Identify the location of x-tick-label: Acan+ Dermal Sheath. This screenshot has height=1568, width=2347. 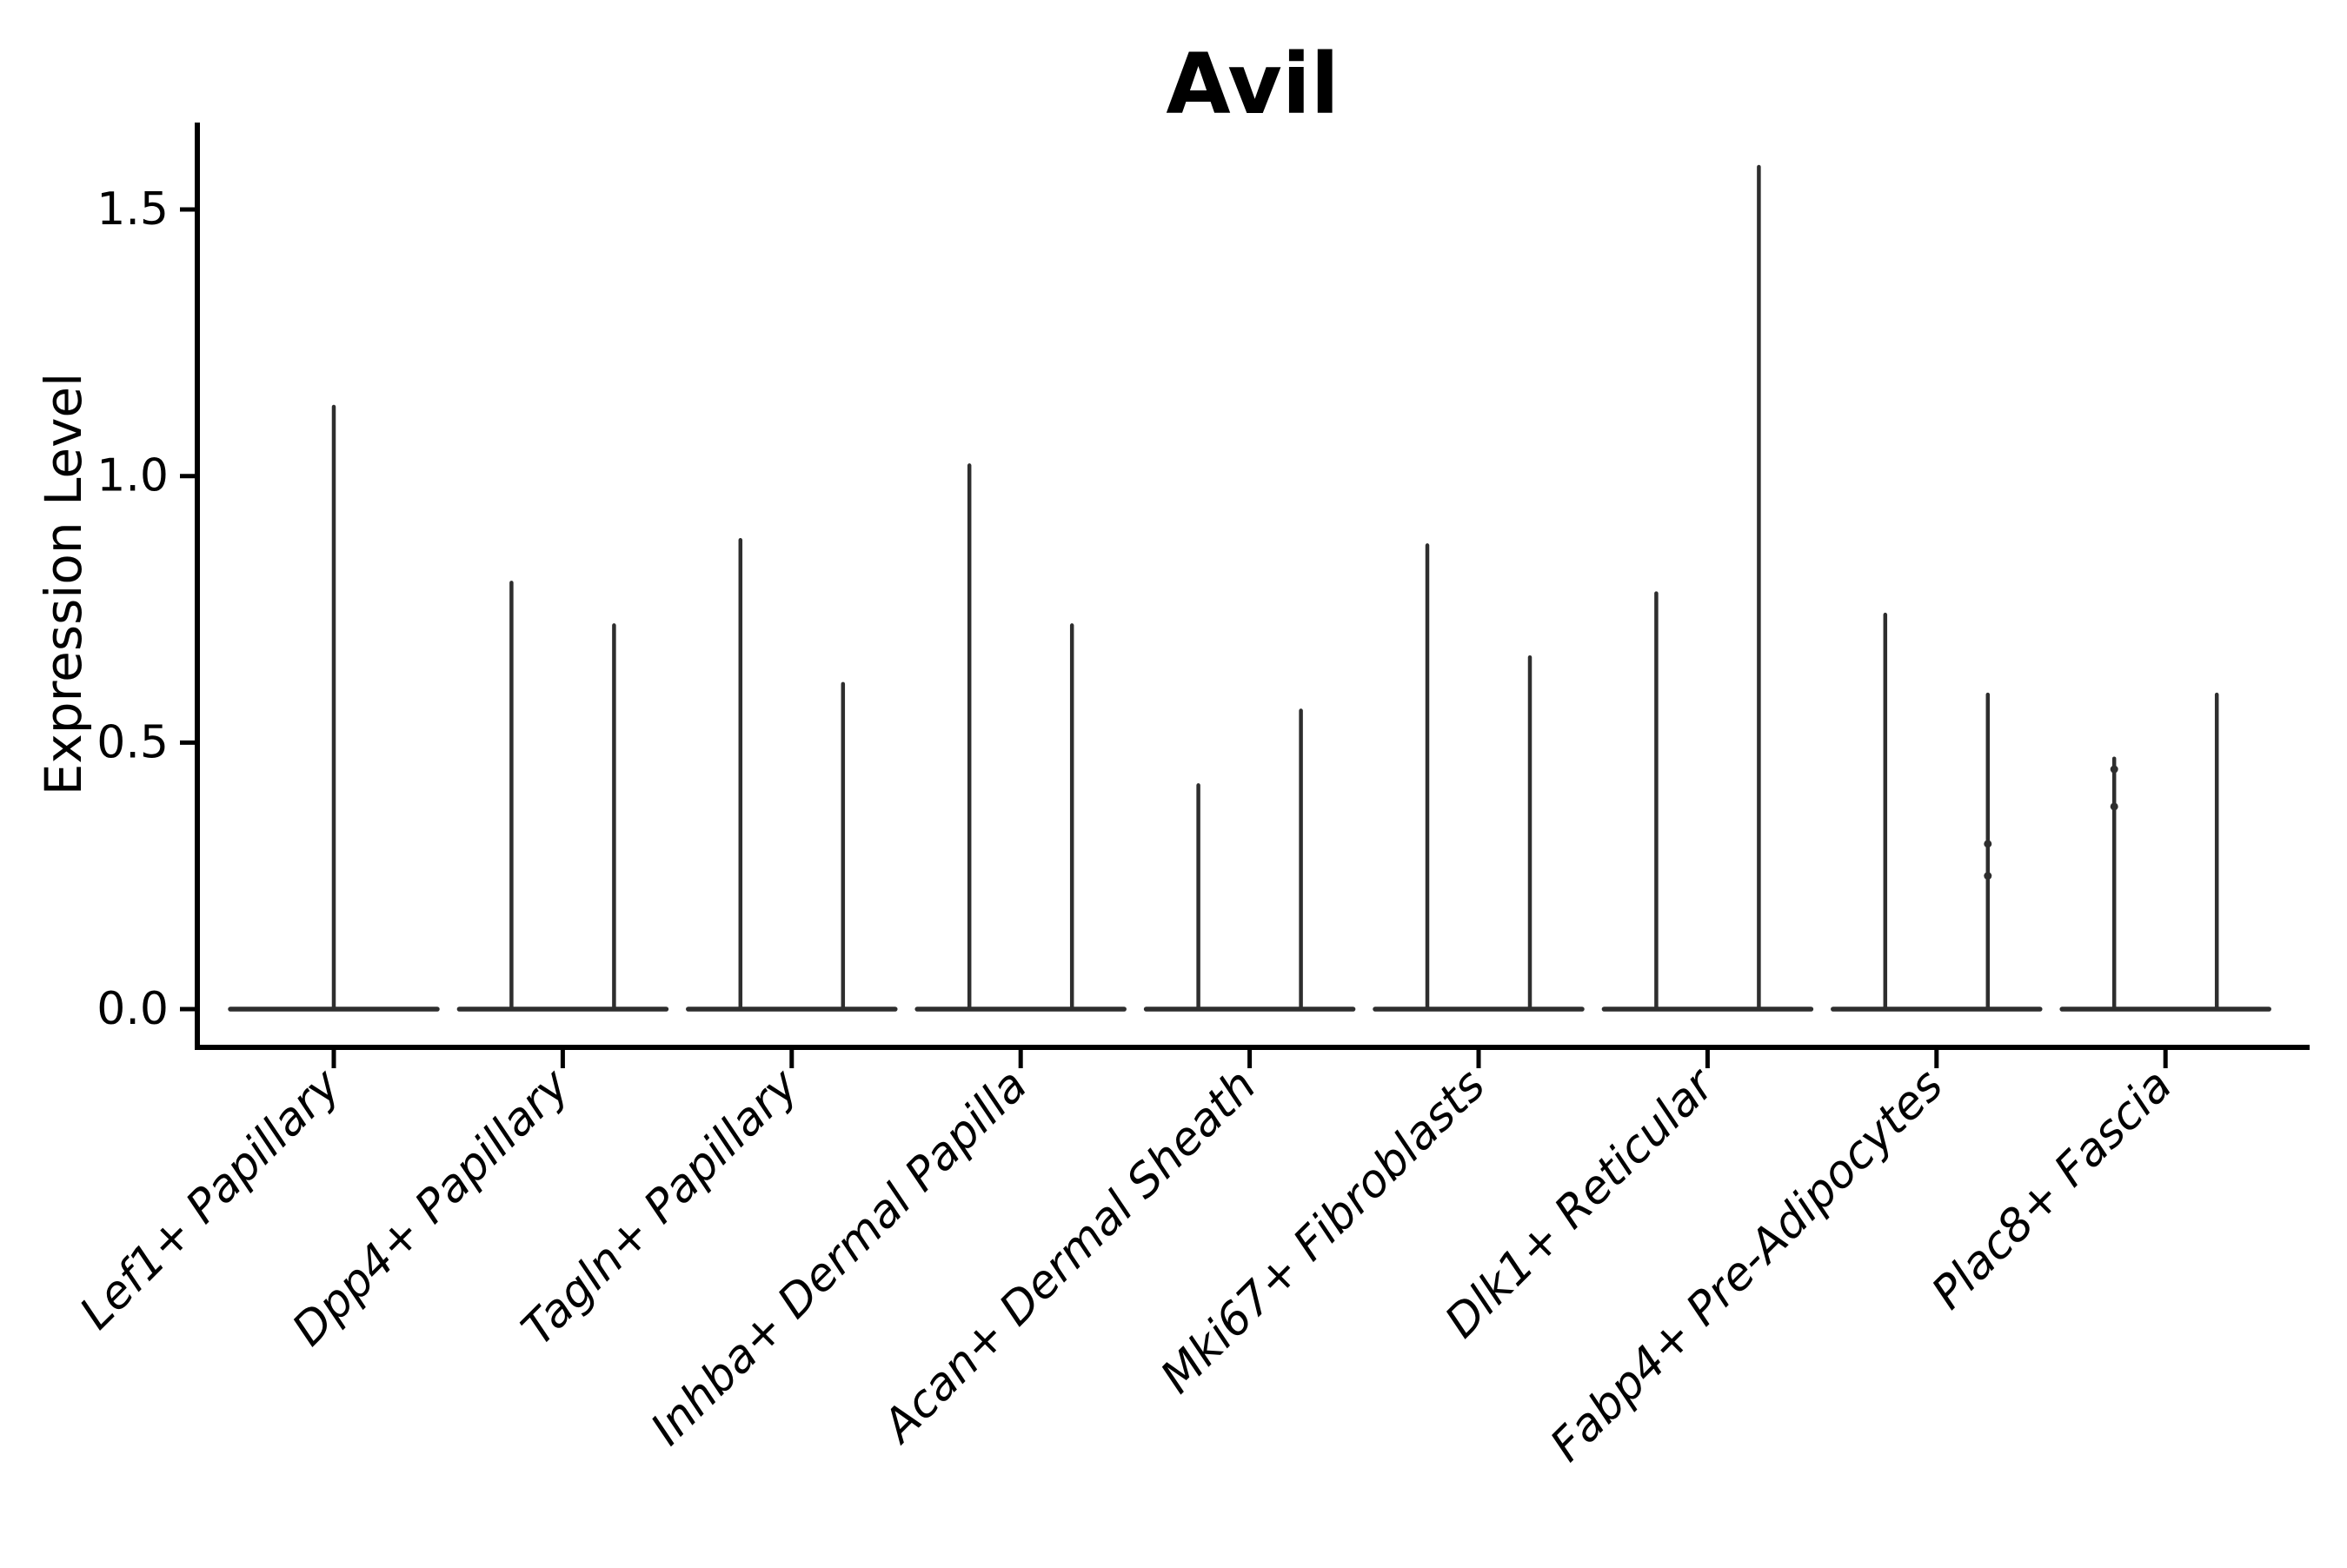
(1069, 1257).